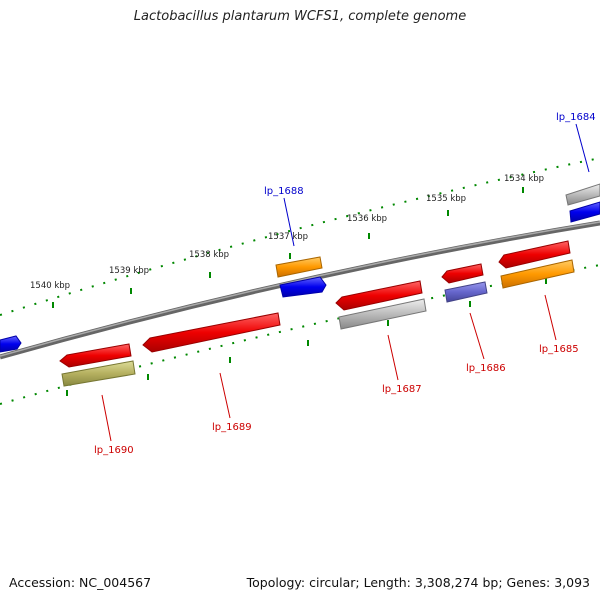 The height and width of the screenshot is (600, 600). What do you see at coordinates (524, 179) in the screenshot?
I see `tick-label: 1534 kbp` at bounding box center [524, 179].